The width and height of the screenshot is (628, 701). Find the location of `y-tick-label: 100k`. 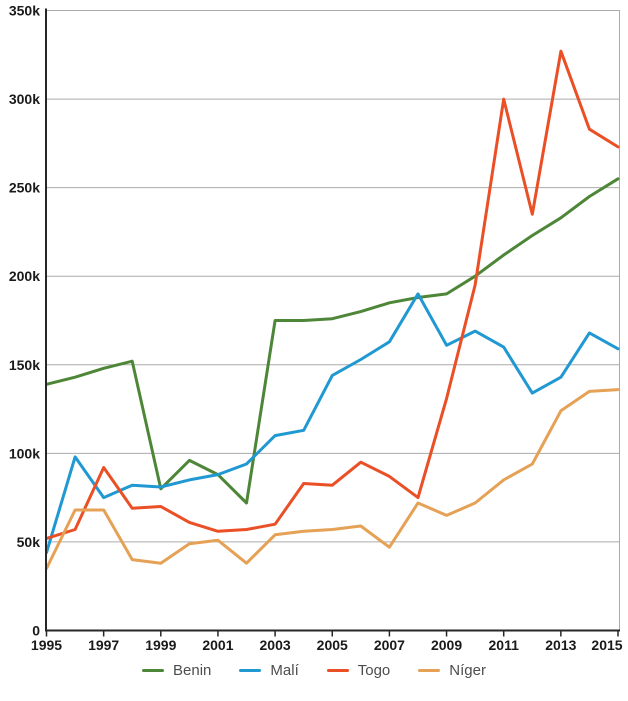

y-tick-label: 100k is located at coordinates (24, 453).